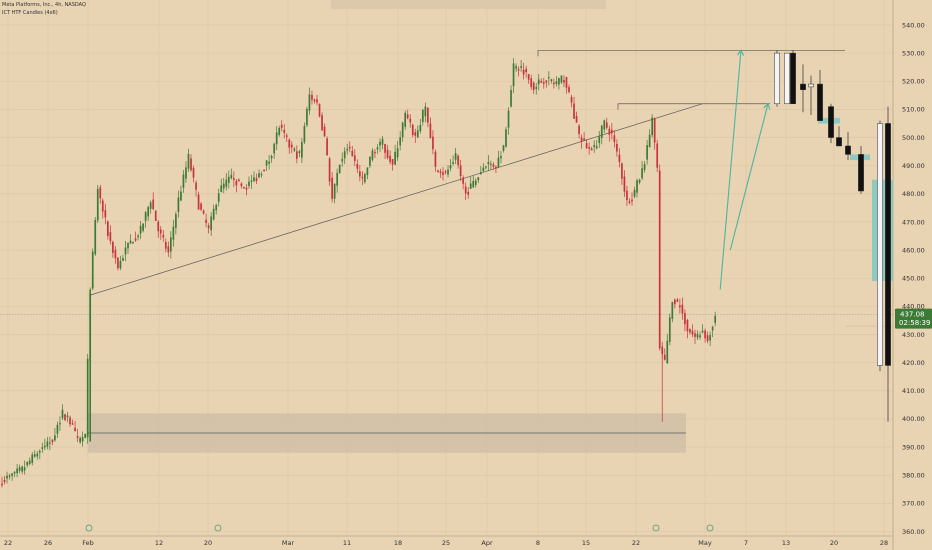  I want to click on top-pane-handle, so click(468, 4).